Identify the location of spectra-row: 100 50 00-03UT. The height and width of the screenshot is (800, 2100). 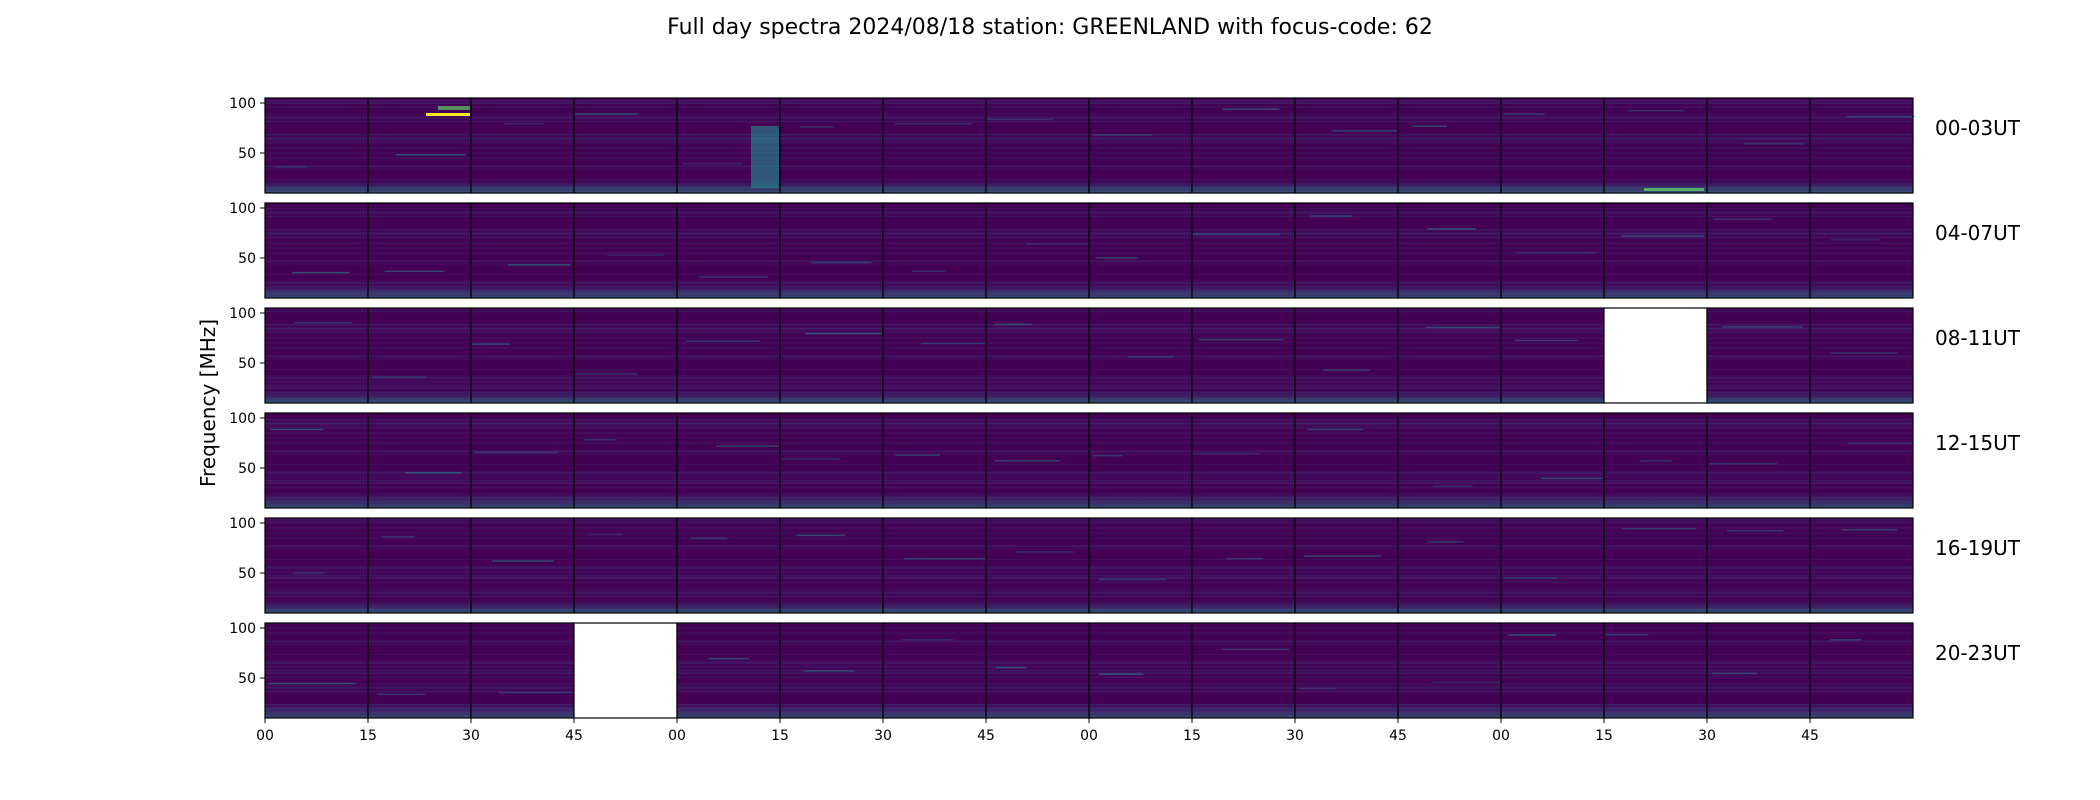
(1125, 145).